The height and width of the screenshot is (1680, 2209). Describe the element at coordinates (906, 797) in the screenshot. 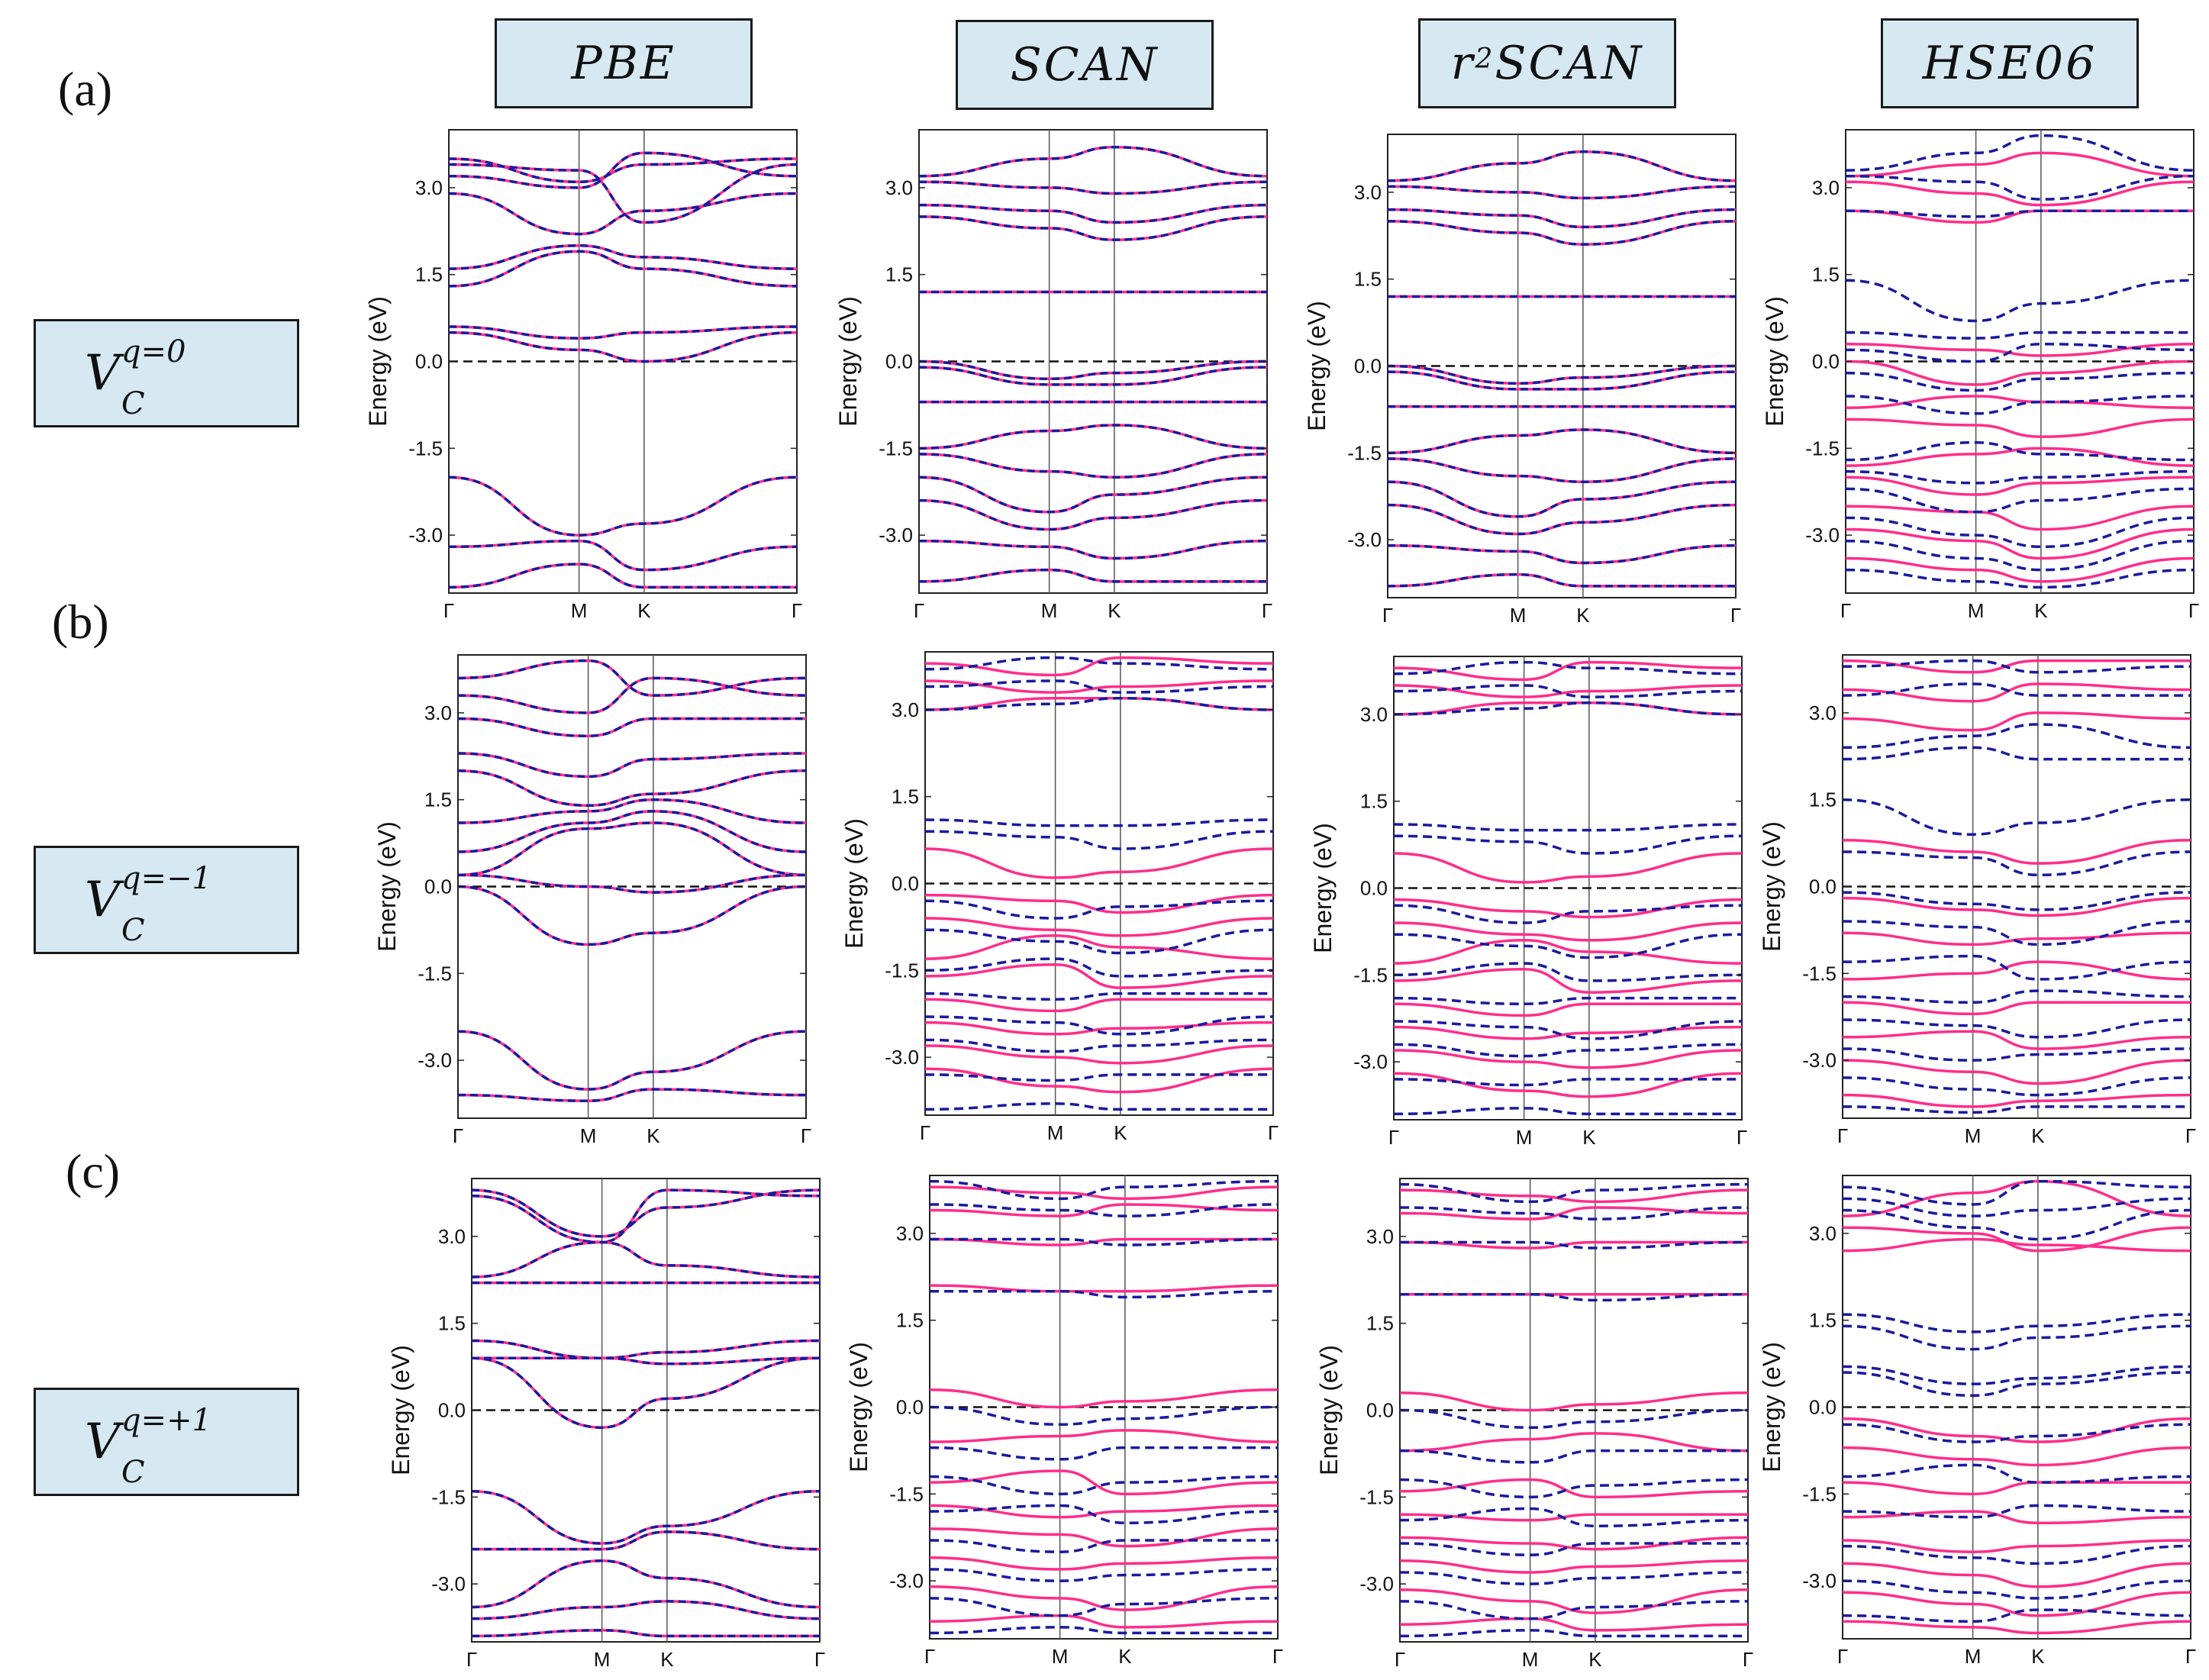

I see `panel-r1c1-ytick-label-1: 1.5` at that location.